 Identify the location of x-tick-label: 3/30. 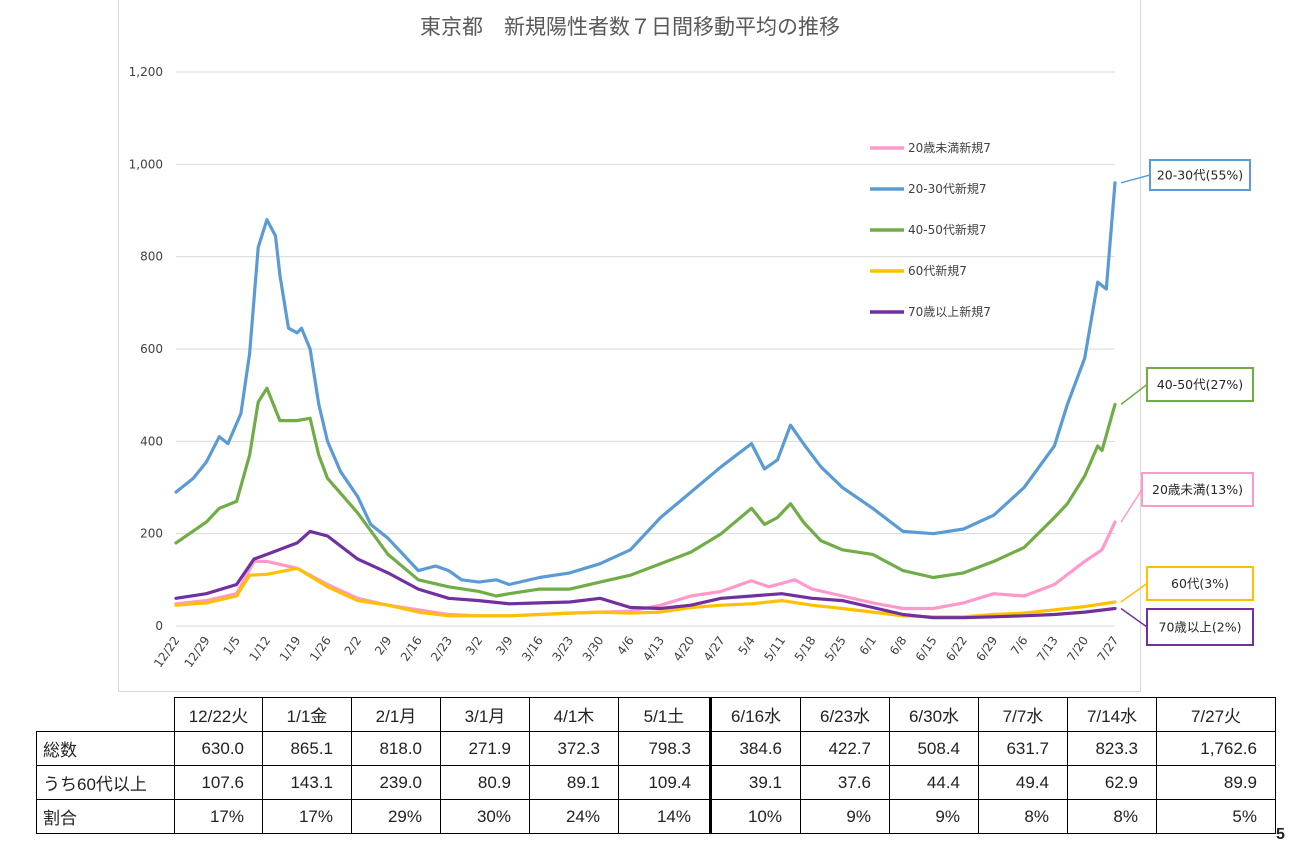
(593, 649).